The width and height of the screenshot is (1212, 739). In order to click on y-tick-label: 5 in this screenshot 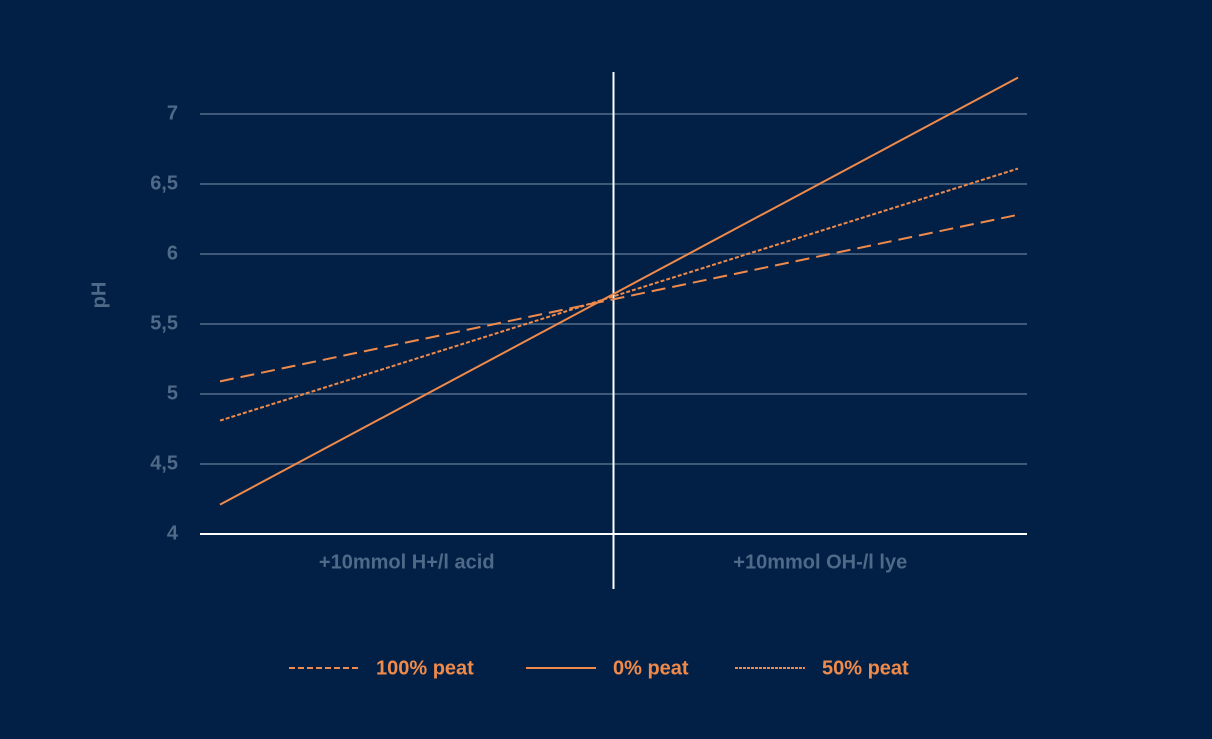, I will do `click(172, 393)`.